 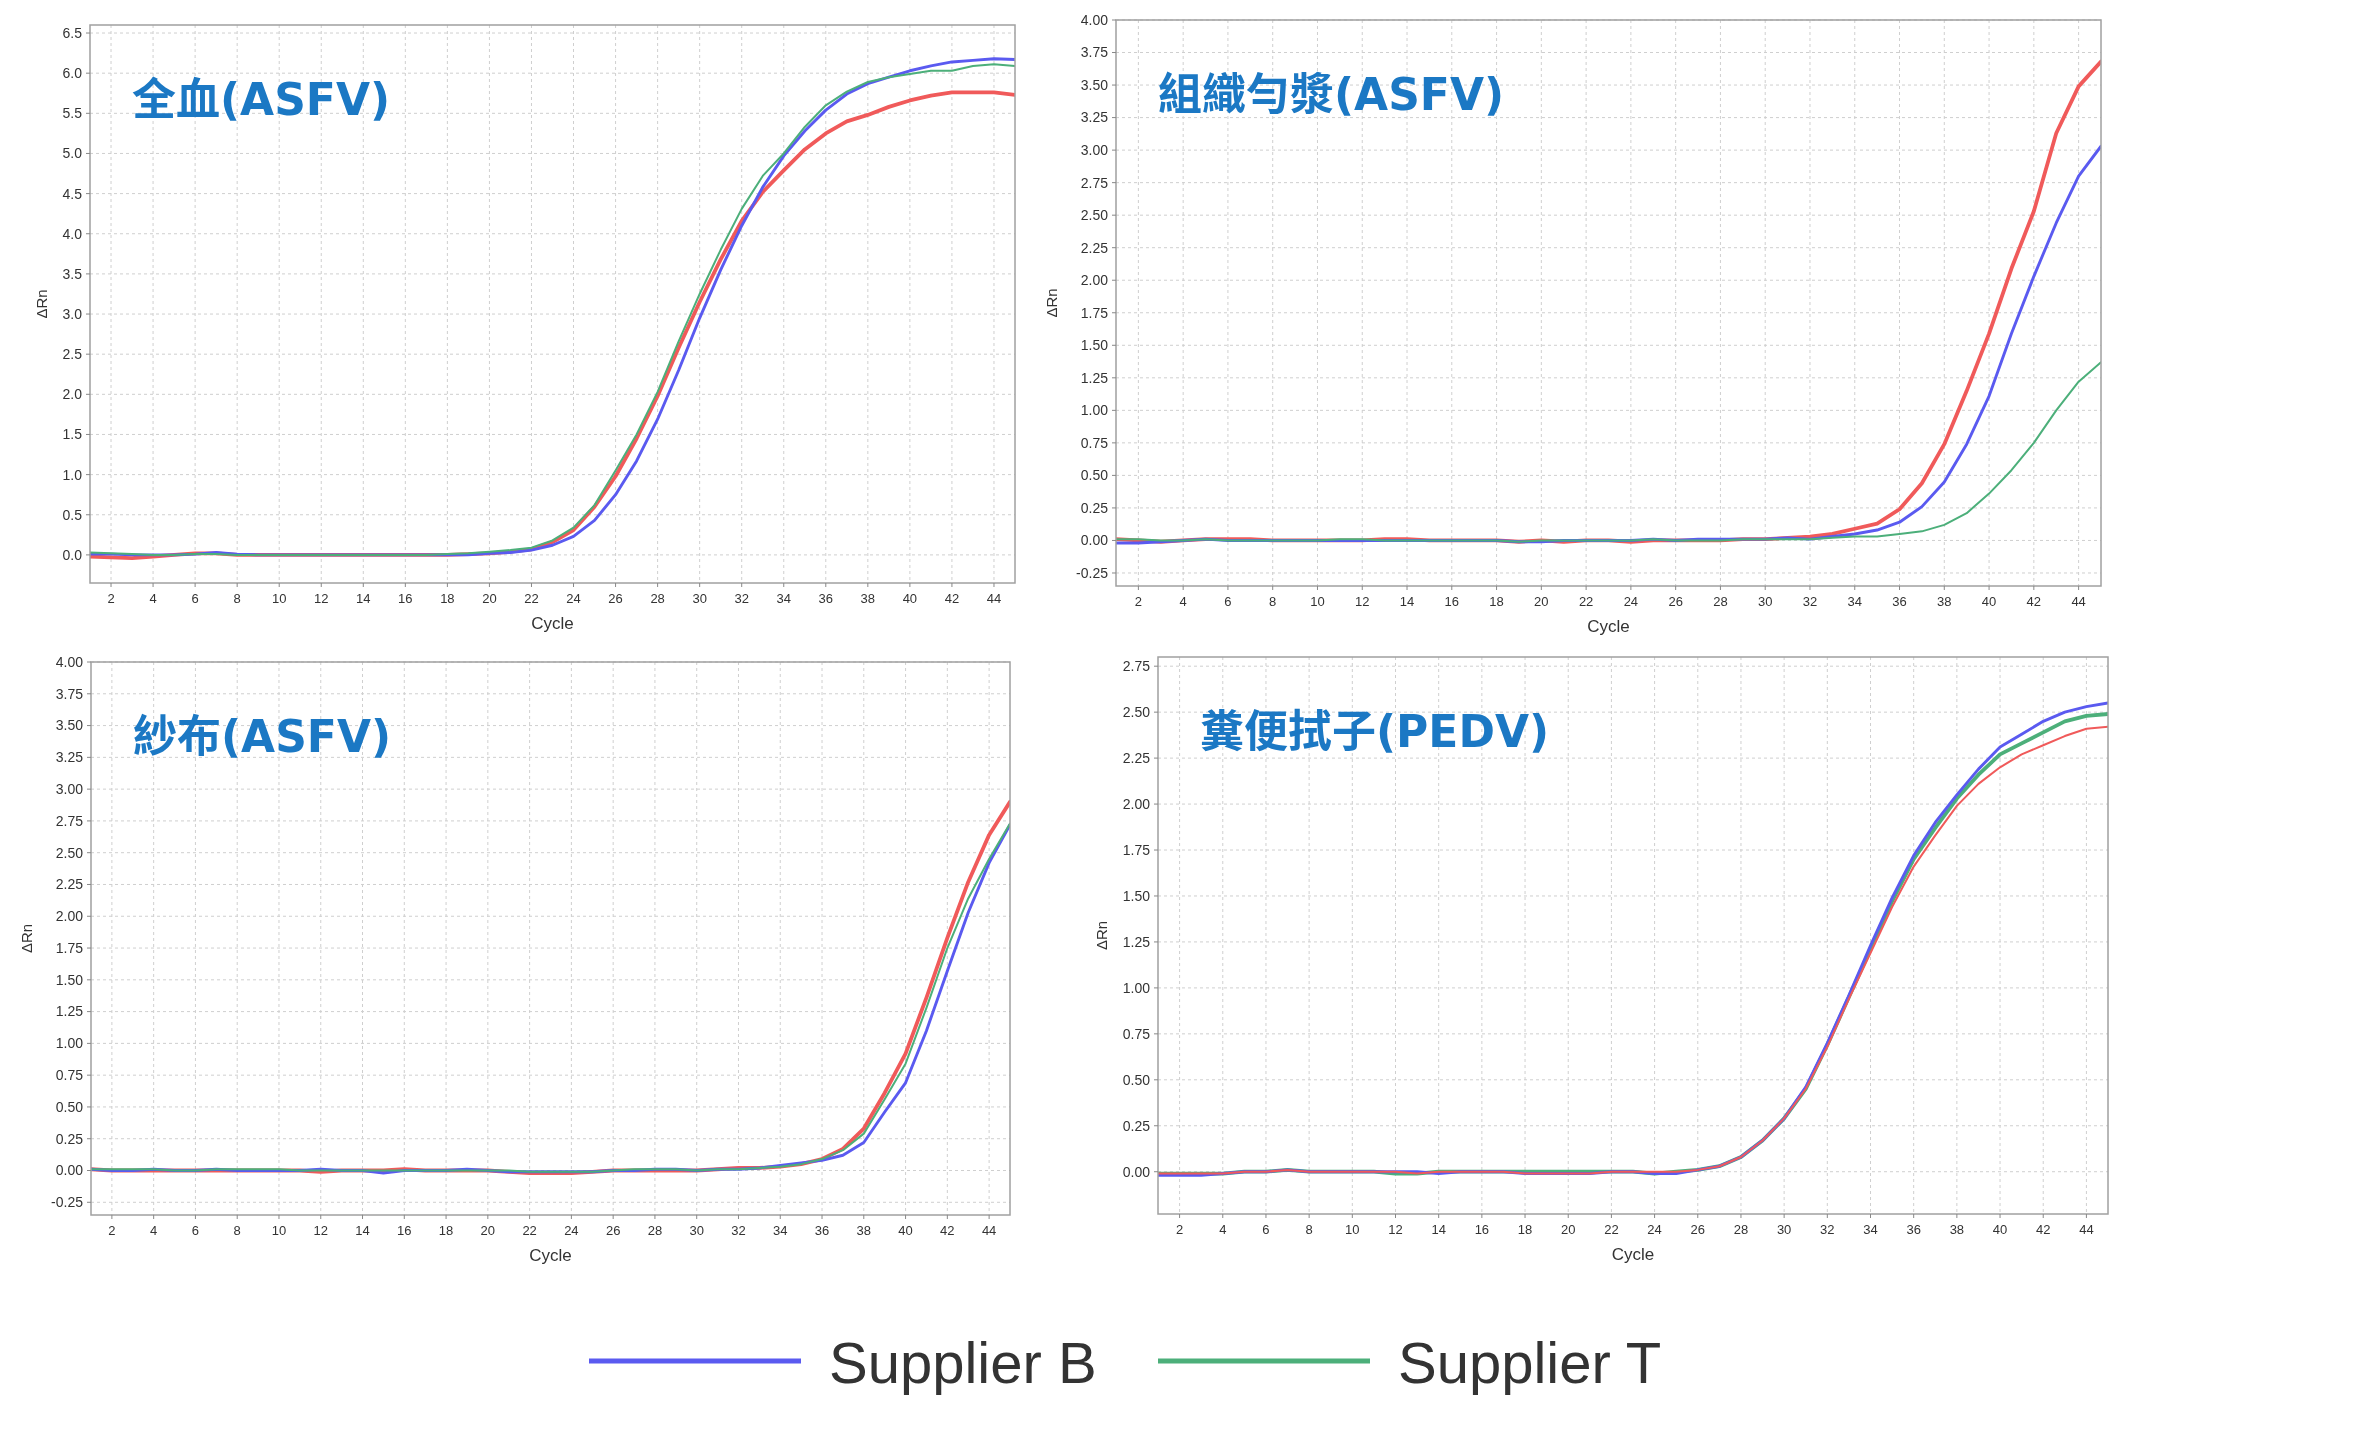 I want to click on x-tick-label: 18, so click(x=447, y=598).